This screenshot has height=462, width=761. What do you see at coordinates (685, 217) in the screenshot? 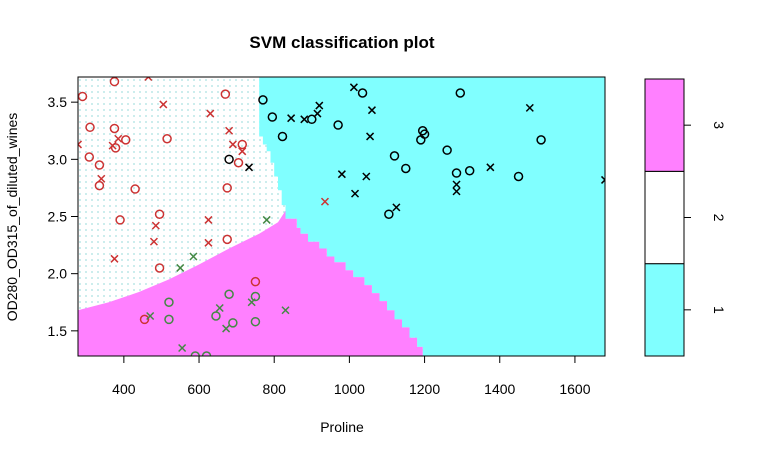
I see `class-legend: 1 2 3` at bounding box center [685, 217].